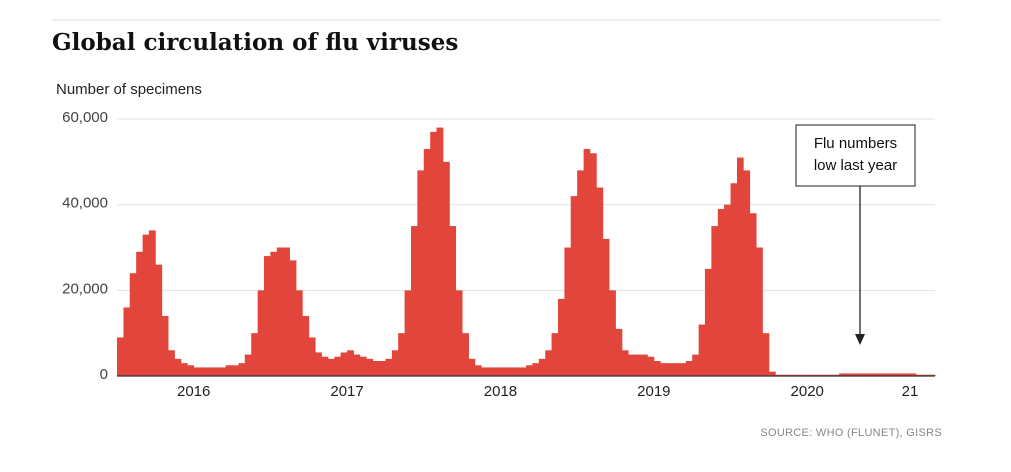  Describe the element at coordinates (85, 288) in the screenshot. I see `y-tick-label: 20,000` at that location.